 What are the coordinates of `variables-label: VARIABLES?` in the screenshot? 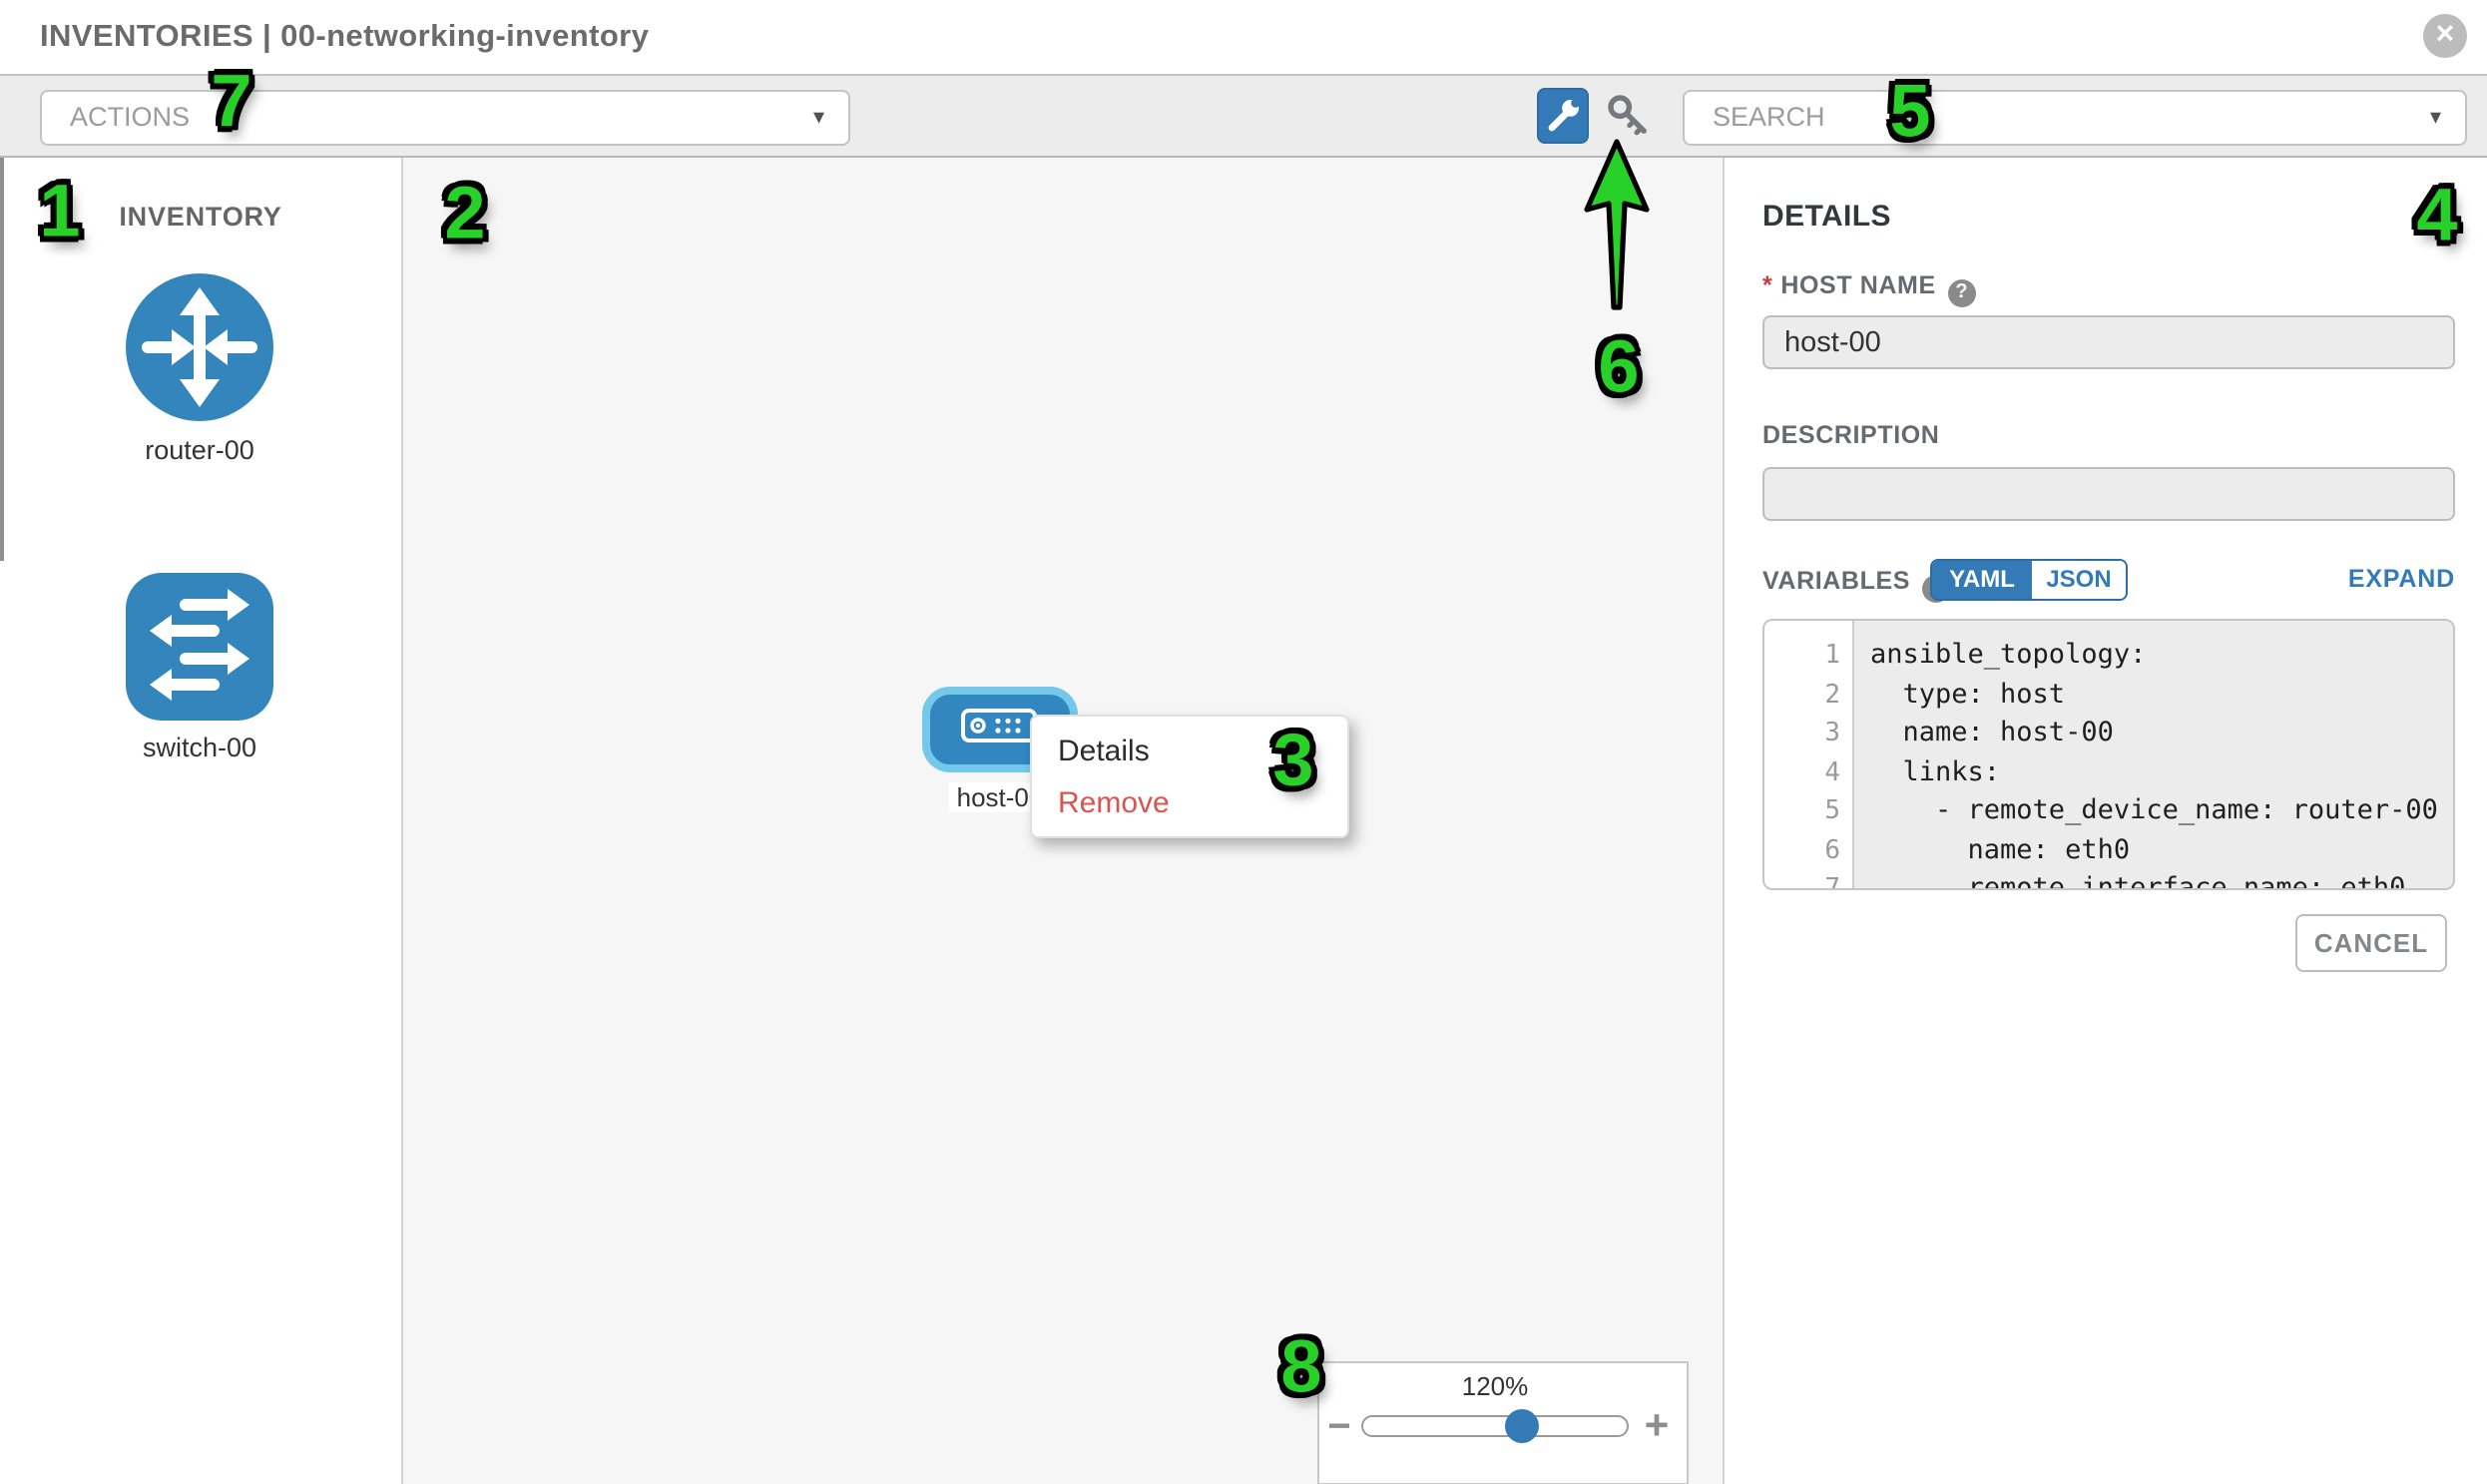 It's located at (1856, 585).